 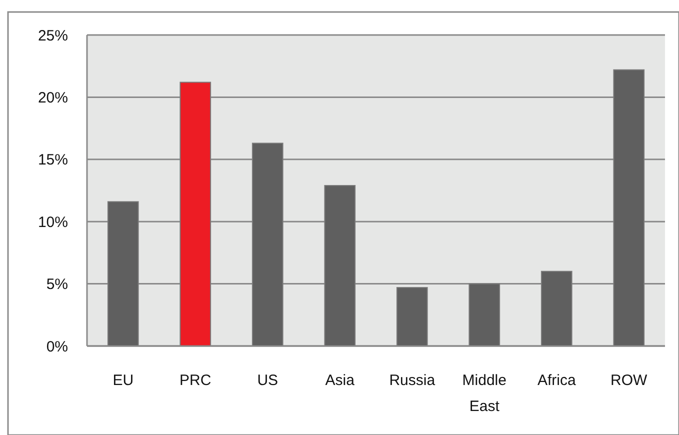 I want to click on x-tick-label: EU, so click(x=123, y=380).